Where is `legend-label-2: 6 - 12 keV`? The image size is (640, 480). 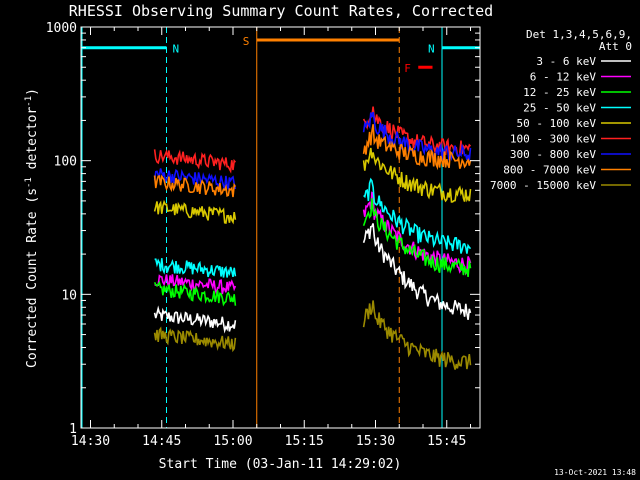
legend-label-2: 6 - 12 keV is located at coordinates (563, 77).